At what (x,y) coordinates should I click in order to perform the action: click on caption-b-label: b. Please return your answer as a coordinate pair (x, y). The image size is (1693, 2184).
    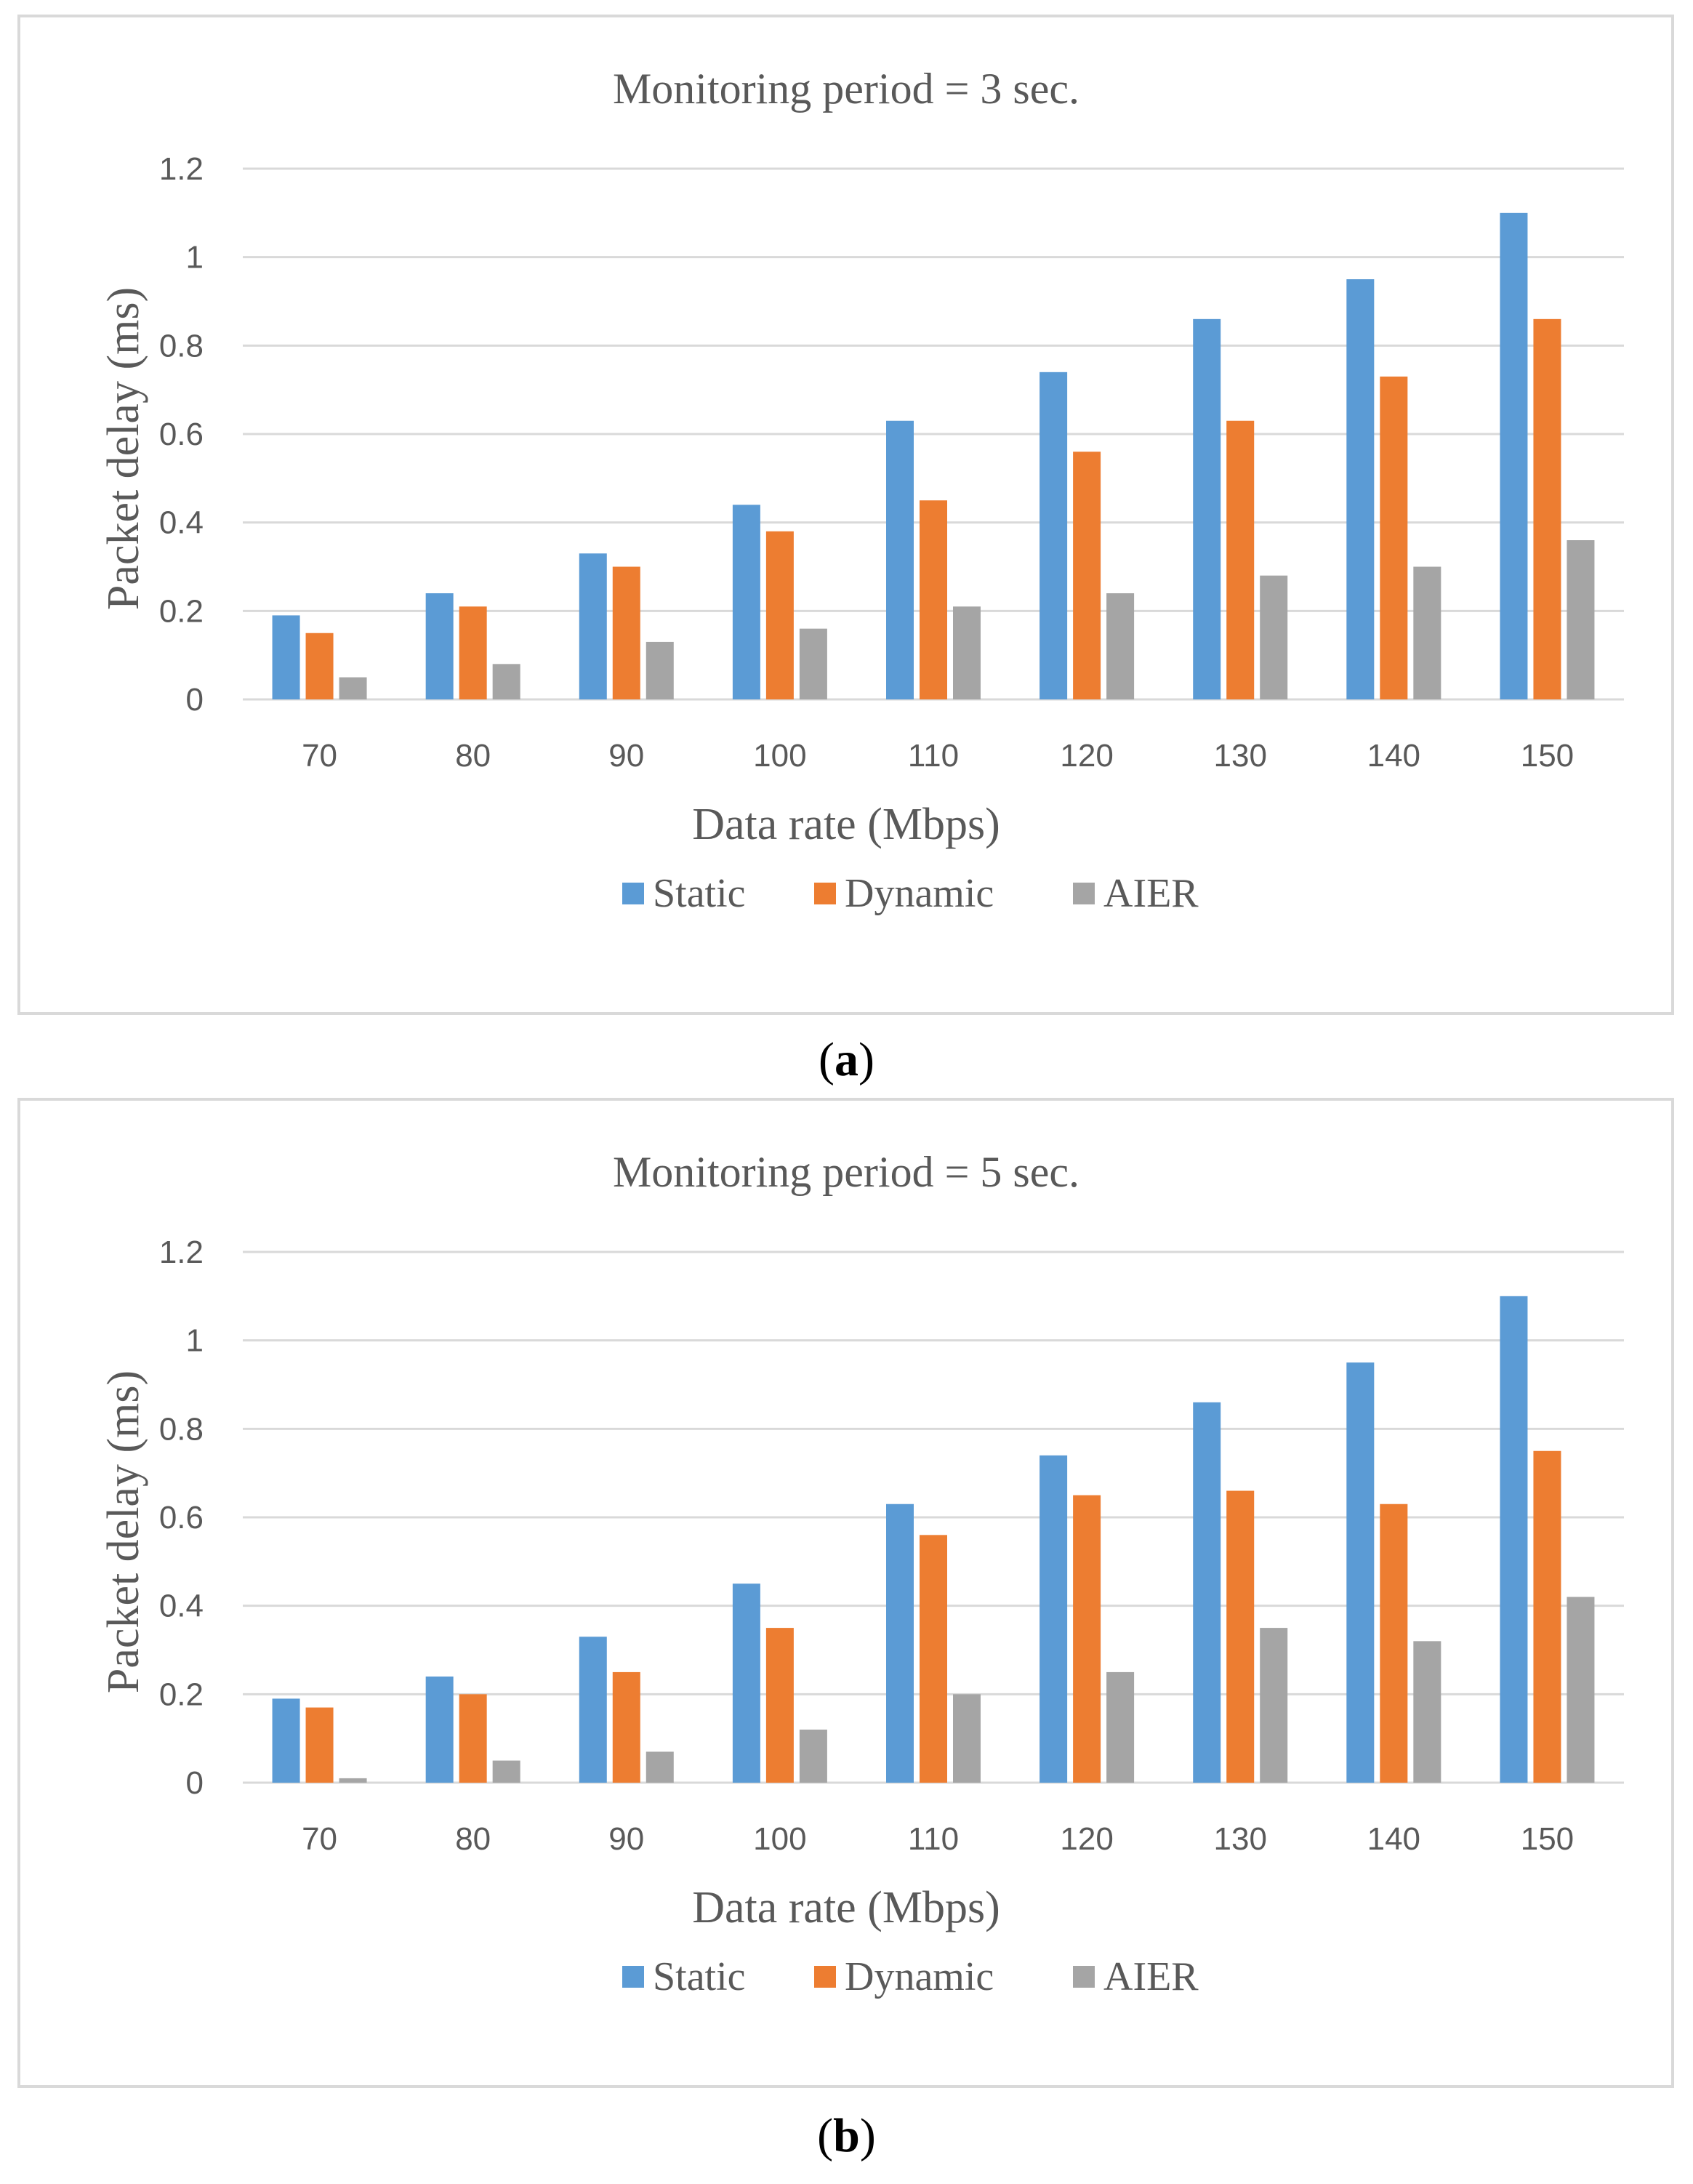
    Looking at the image, I should click on (846, 2135).